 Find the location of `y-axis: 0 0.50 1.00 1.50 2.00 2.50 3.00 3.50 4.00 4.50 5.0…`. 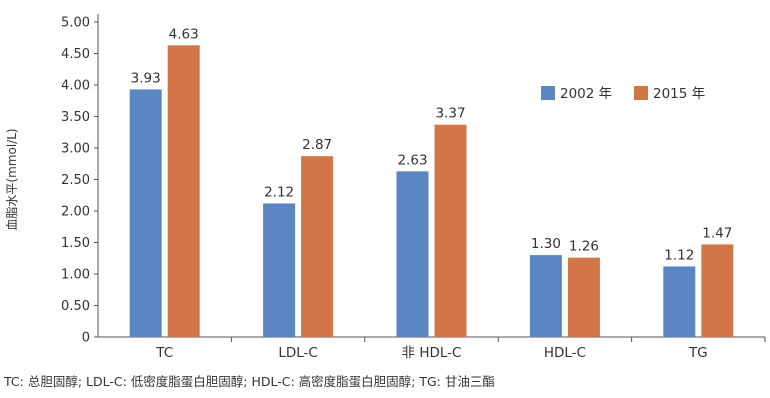

y-axis: 0 0.50 1.00 1.50 2.00 2.50 3.00 3.50 4.00 4.50 5.0… is located at coordinates (80, 180).